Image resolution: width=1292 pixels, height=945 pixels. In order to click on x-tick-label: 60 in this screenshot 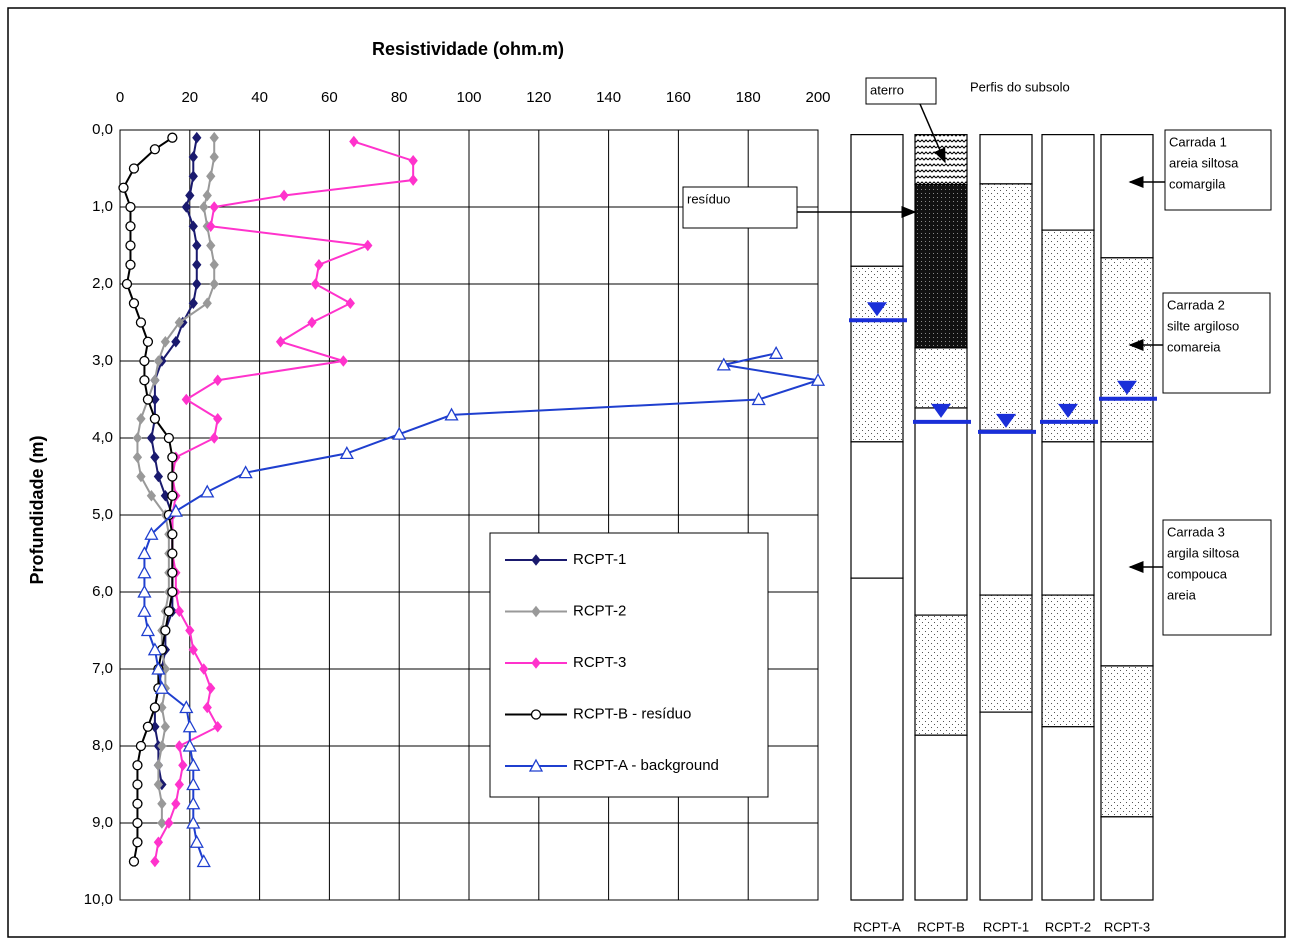, I will do `click(329, 97)`.